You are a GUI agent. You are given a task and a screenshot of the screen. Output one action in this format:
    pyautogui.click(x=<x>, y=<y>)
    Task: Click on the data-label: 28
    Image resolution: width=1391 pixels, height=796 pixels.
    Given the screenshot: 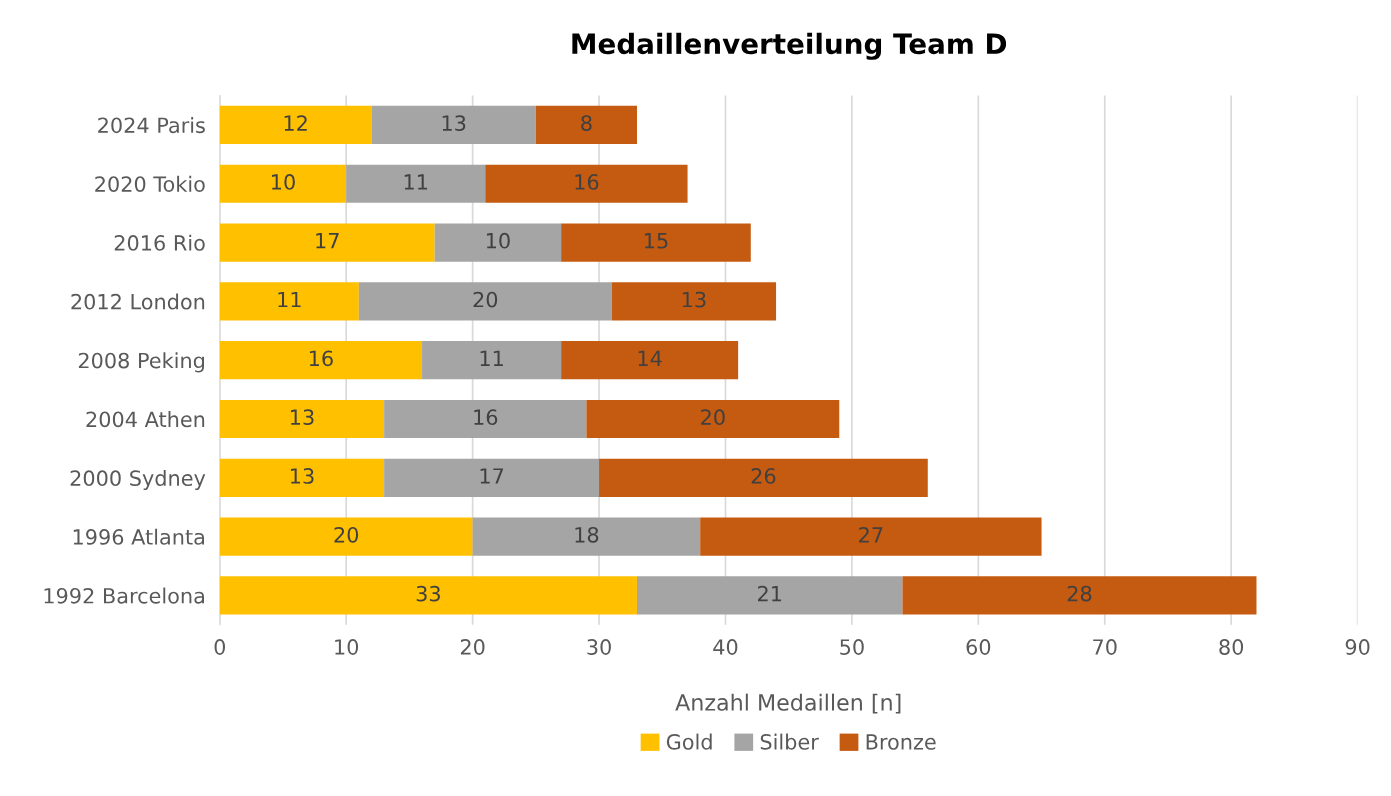 What is the action you would take?
    pyautogui.click(x=1079, y=593)
    